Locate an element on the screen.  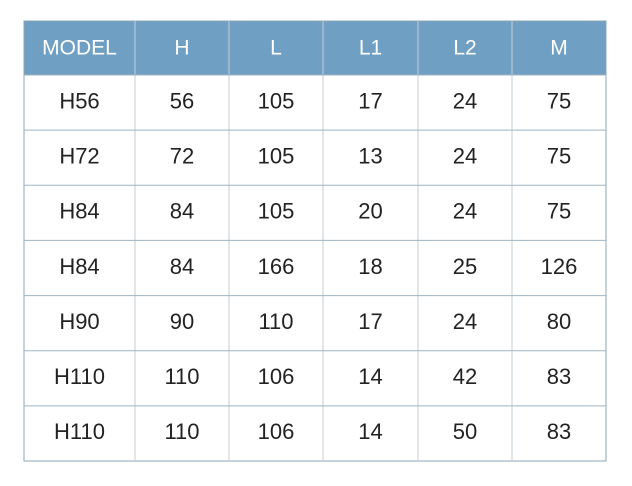
table-cell: 166 is located at coordinates (276, 266).